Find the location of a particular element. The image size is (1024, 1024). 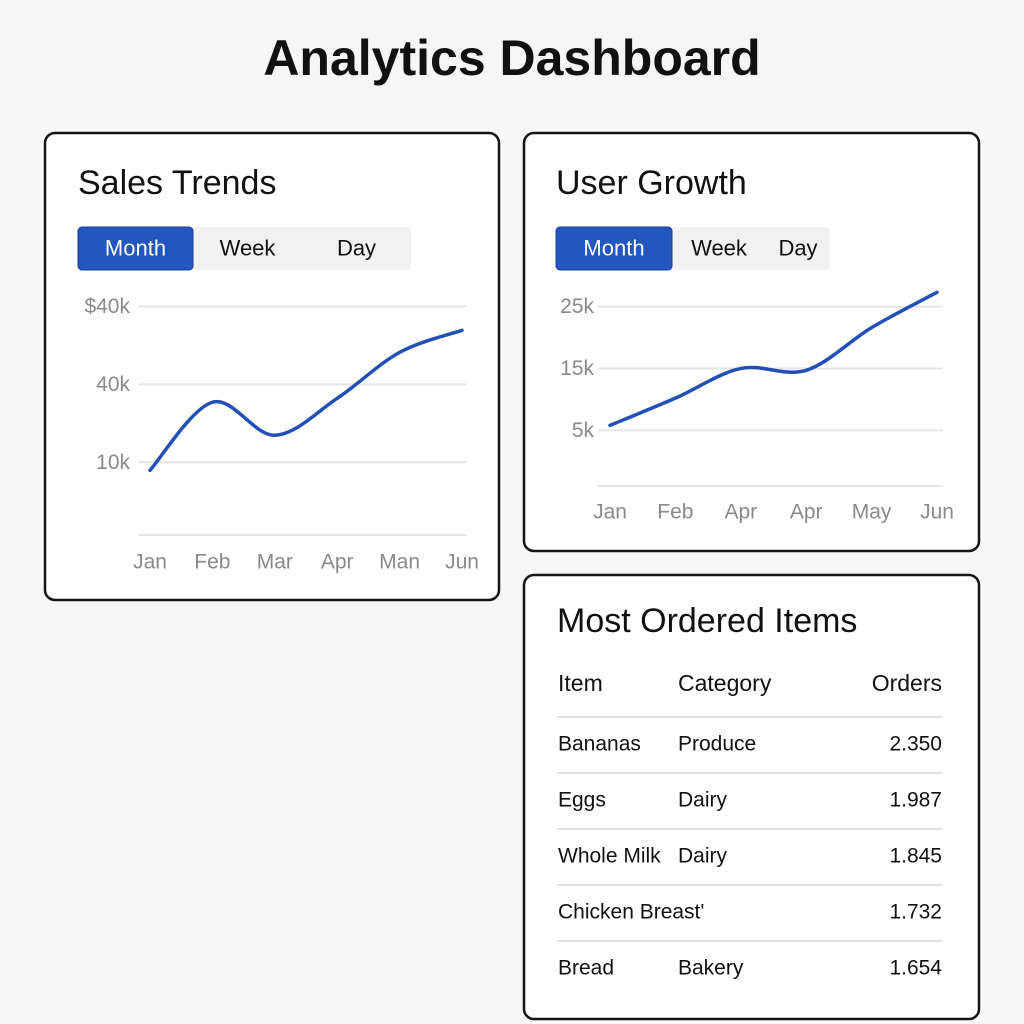

y-tick-label: 15k is located at coordinates (577, 368).